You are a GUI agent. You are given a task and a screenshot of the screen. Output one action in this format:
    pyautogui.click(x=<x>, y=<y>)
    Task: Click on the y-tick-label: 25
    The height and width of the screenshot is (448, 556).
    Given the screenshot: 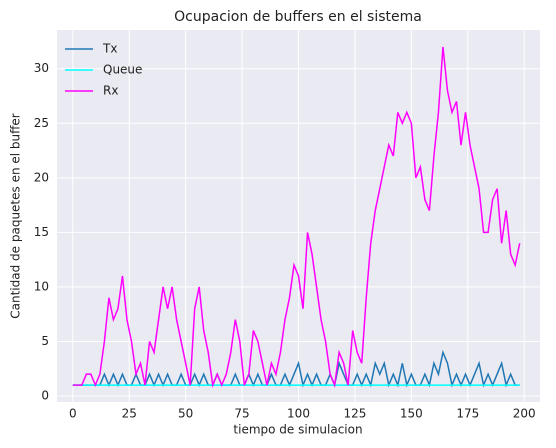 What is the action you would take?
    pyautogui.click(x=41, y=123)
    